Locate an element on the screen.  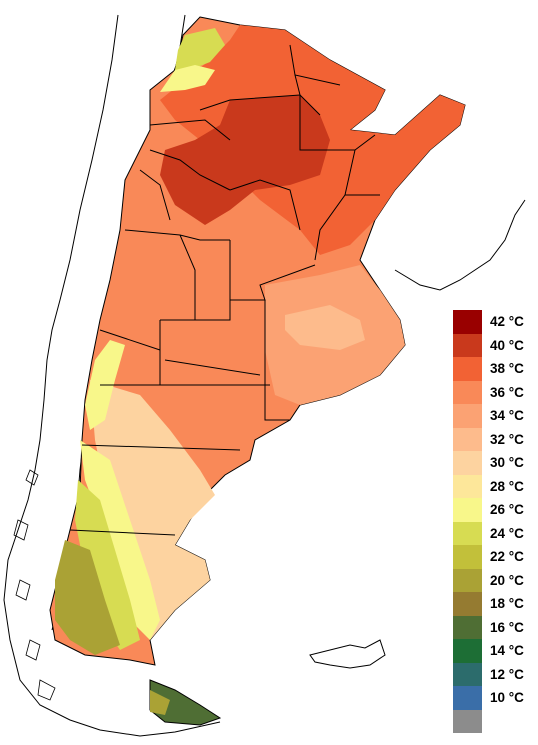
zone-northwest-yellow is located at coordinates (200, 49).